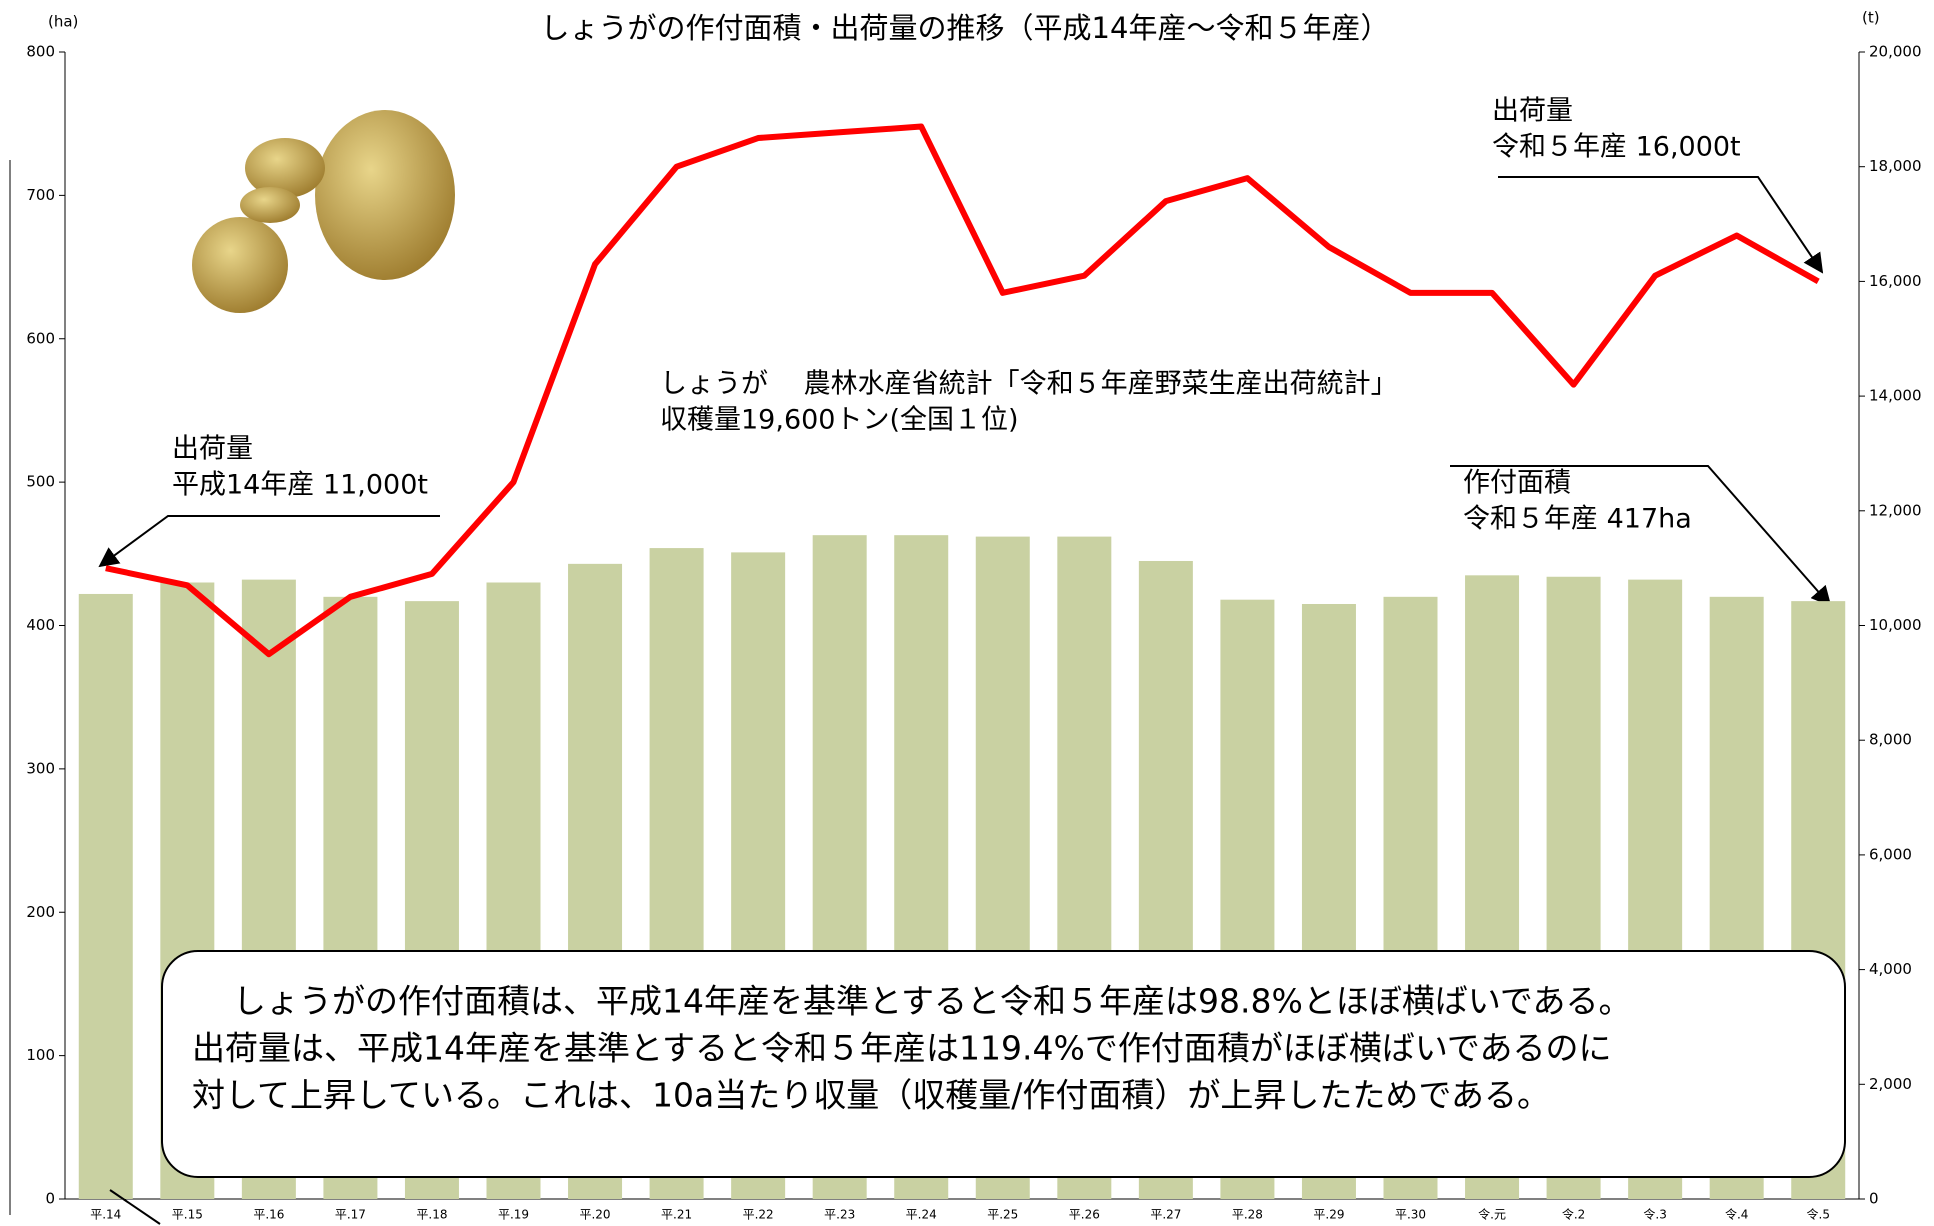 Image resolution: width=1934 pixels, height=1226 pixels. I want to click on y2-tick-label: 4,000, so click(1890, 969).